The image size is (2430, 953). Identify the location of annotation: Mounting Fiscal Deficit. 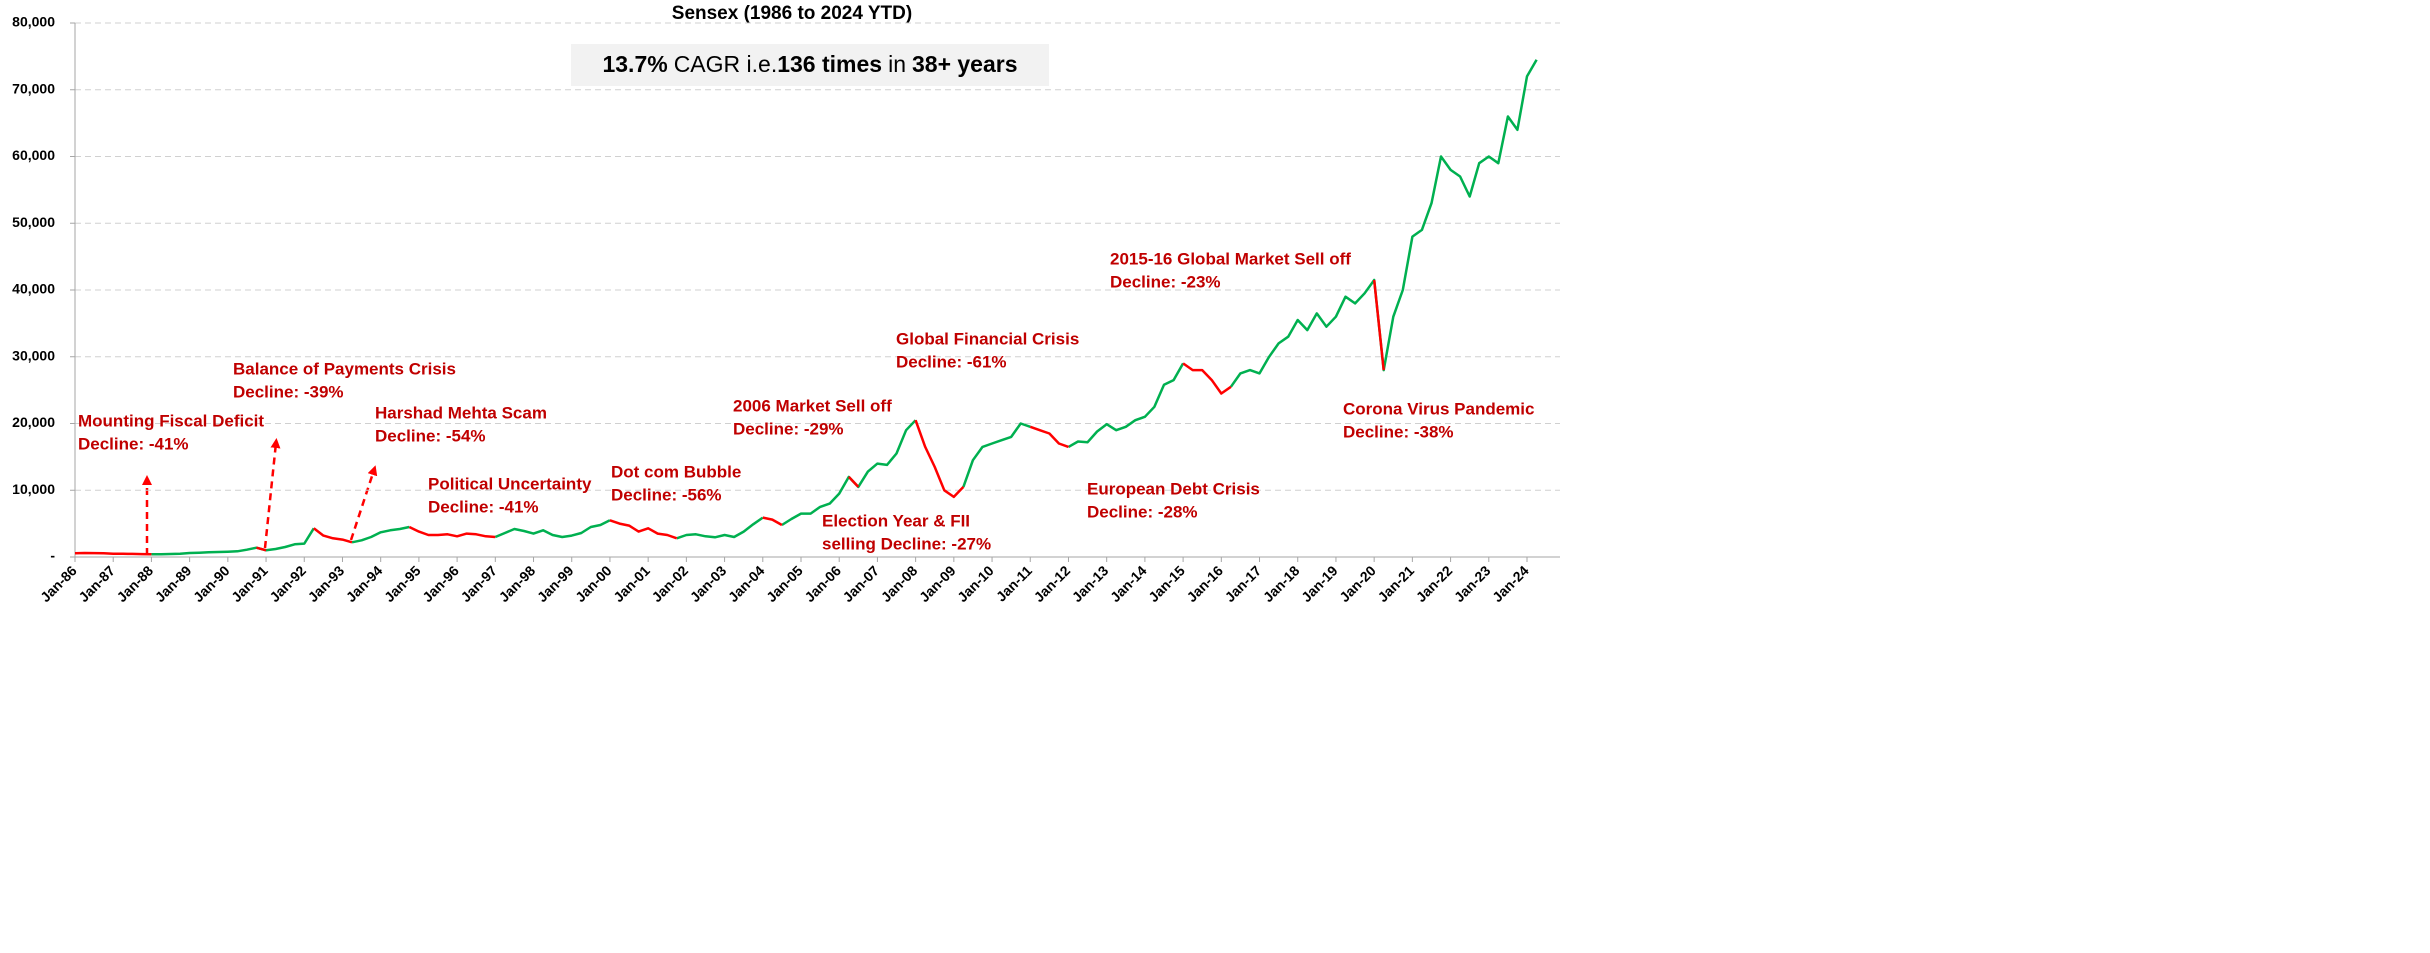
(171, 420).